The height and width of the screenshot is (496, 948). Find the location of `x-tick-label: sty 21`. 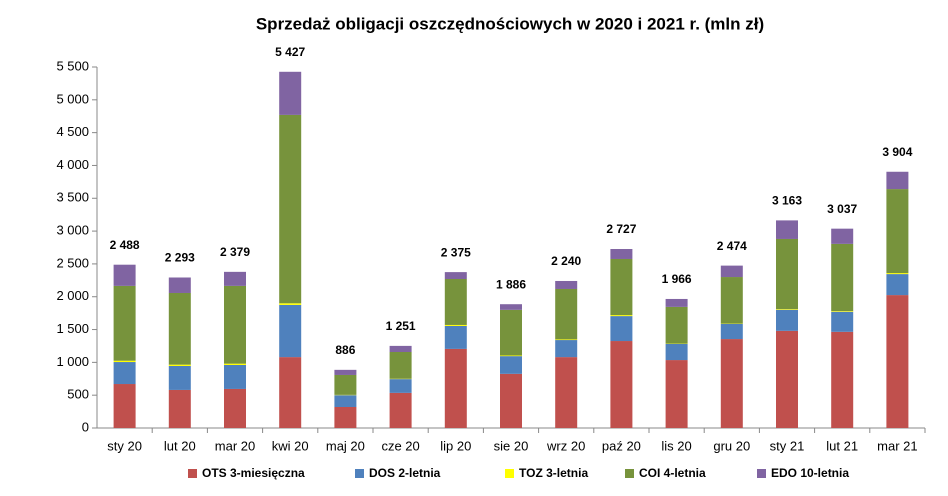

x-tick-label: sty 21 is located at coordinates (787, 445).